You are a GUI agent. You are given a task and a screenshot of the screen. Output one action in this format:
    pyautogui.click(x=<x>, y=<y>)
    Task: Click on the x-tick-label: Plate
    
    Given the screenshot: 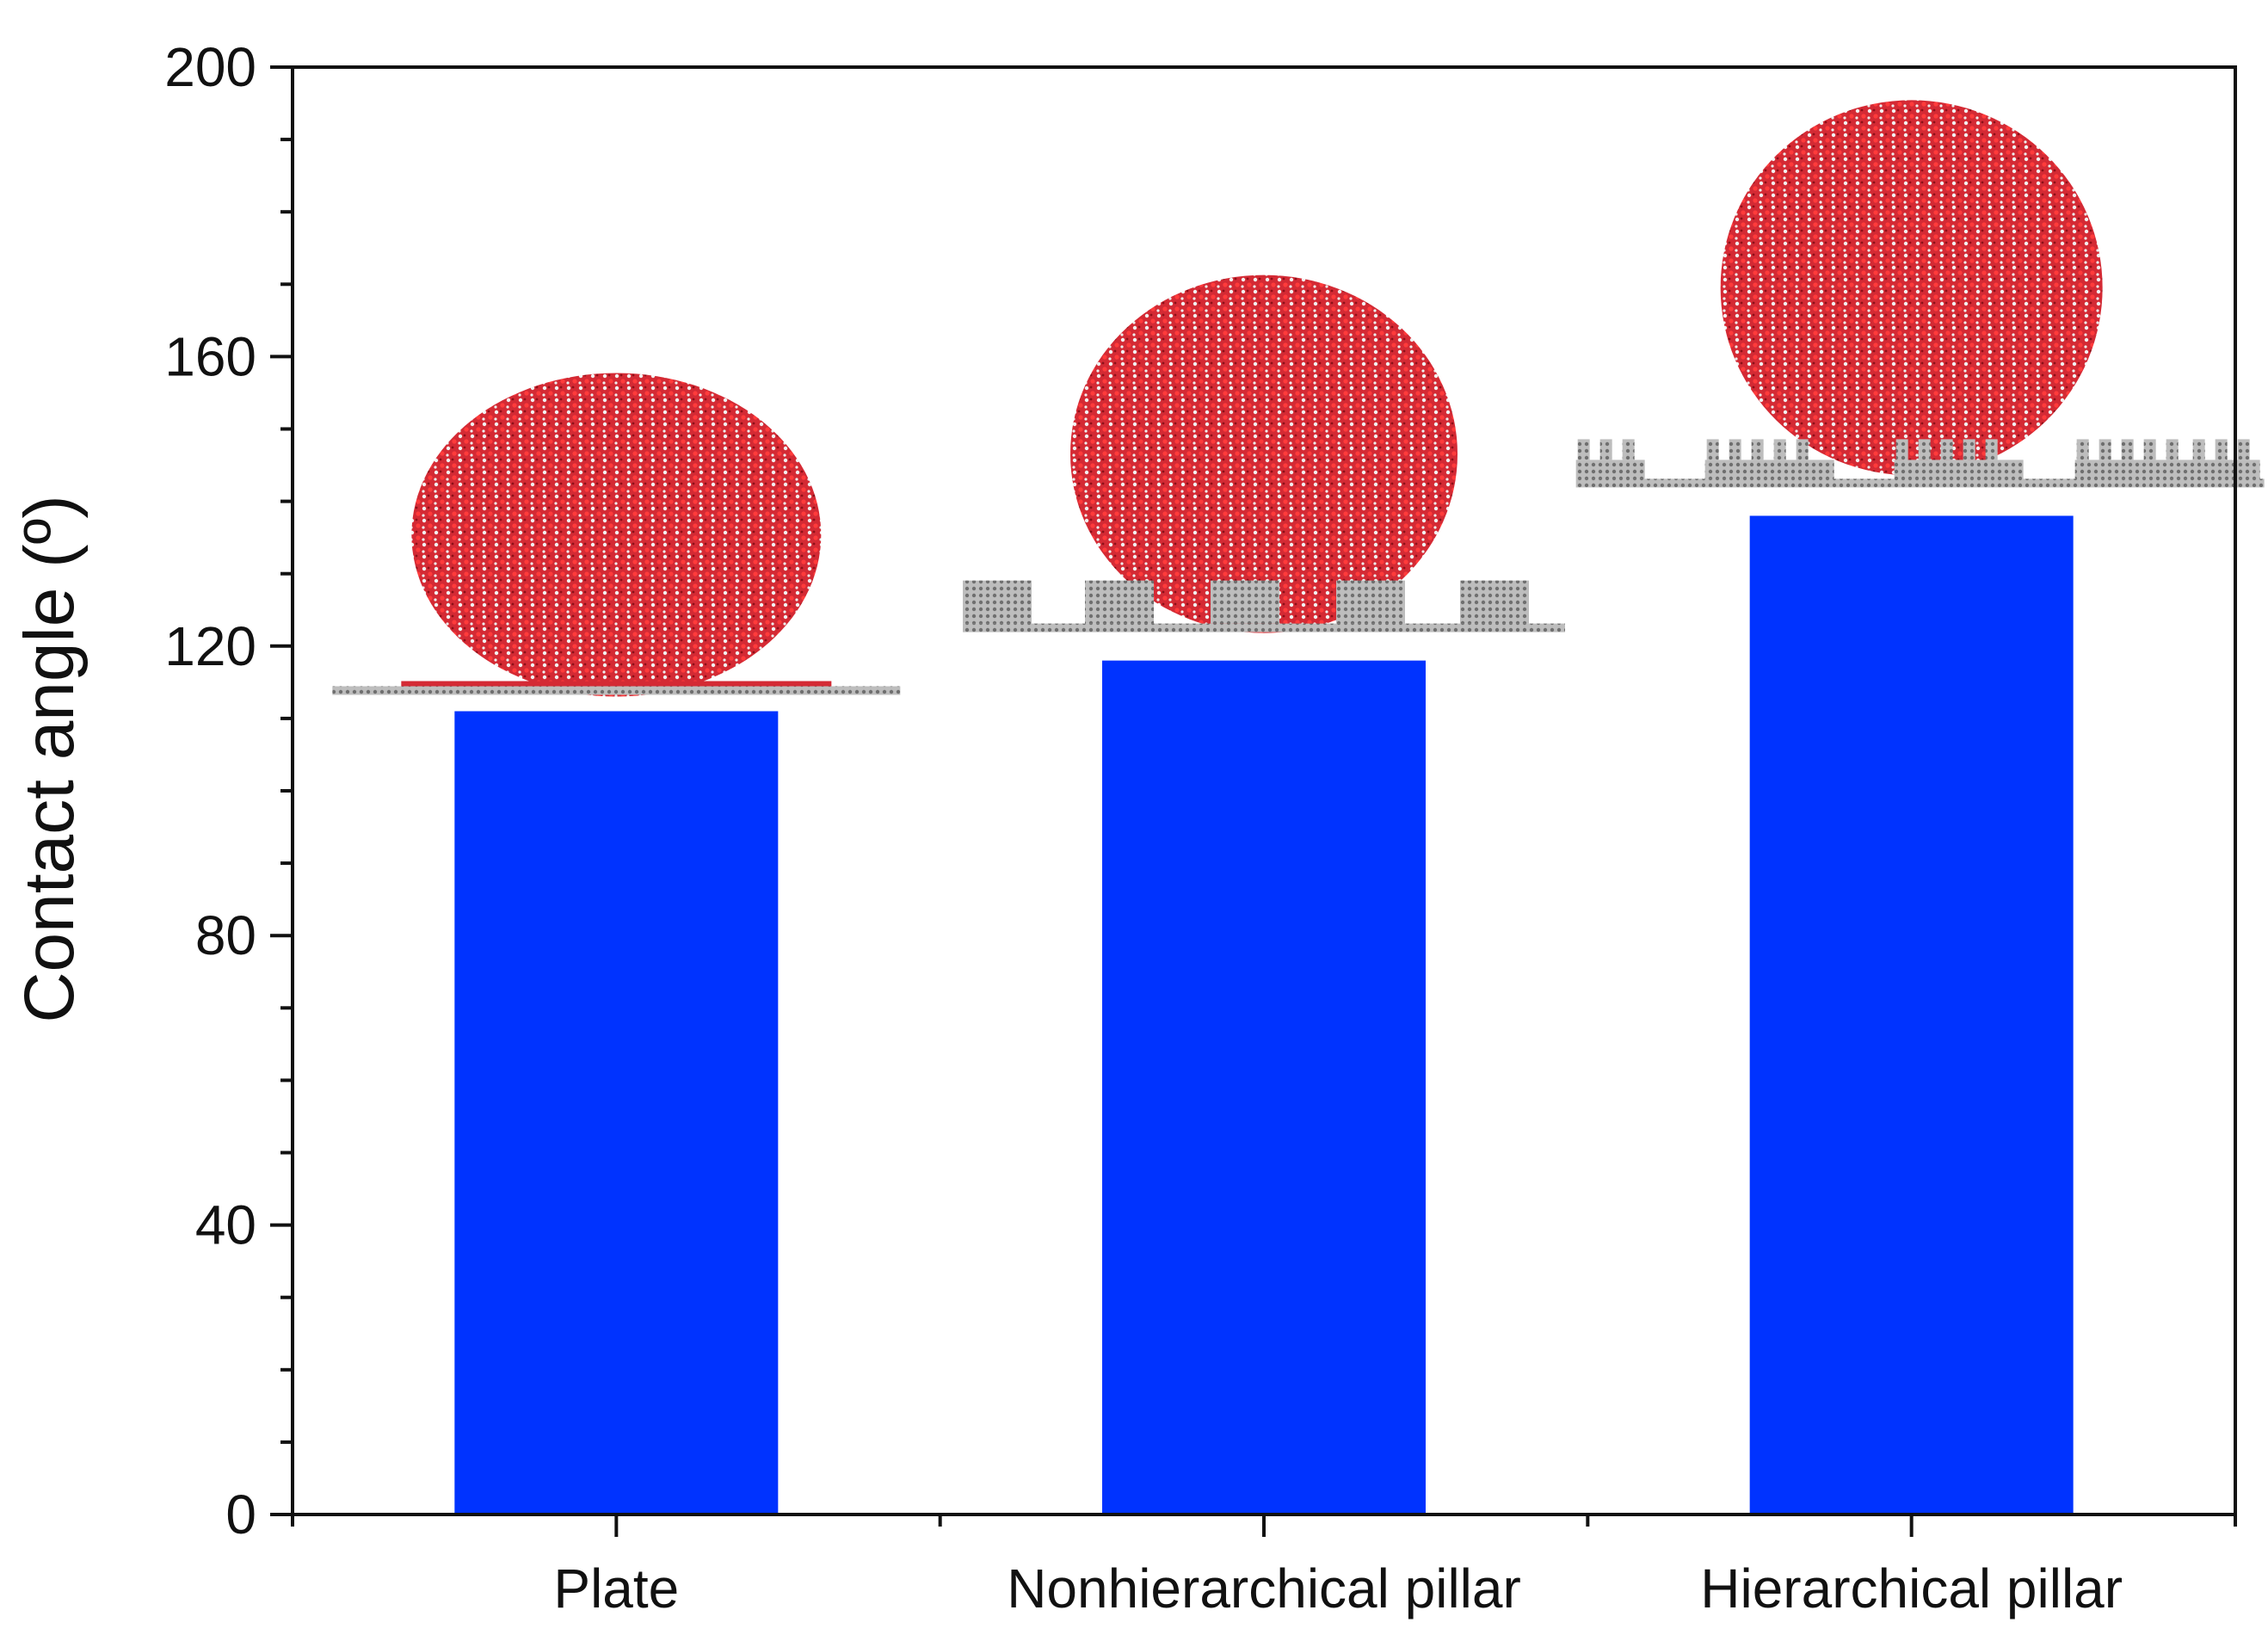 What is the action you would take?
    pyautogui.click(x=616, y=1588)
    